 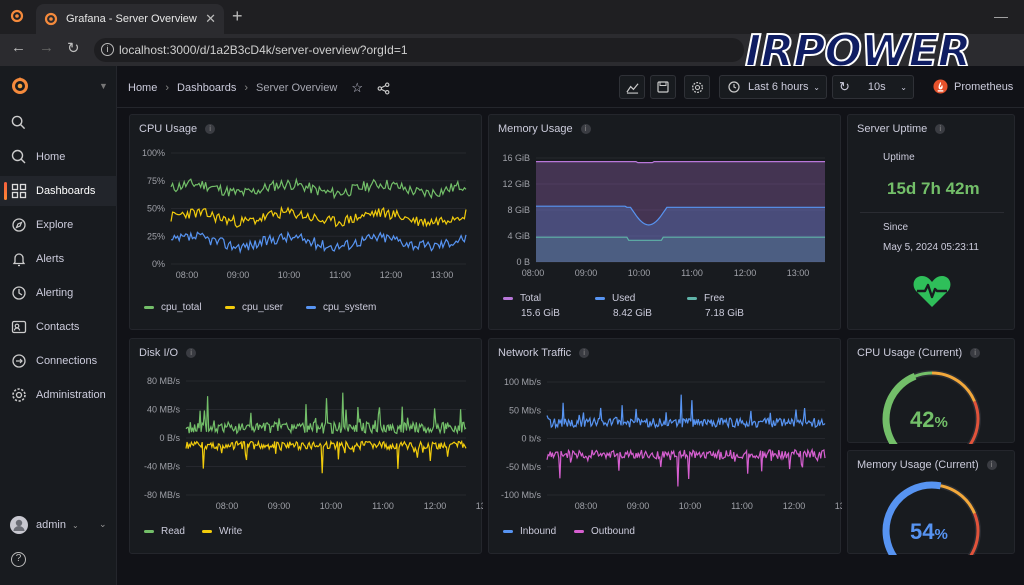 What do you see at coordinates (173, 307) in the screenshot?
I see `legend-cpu-total: cpu_total` at bounding box center [173, 307].